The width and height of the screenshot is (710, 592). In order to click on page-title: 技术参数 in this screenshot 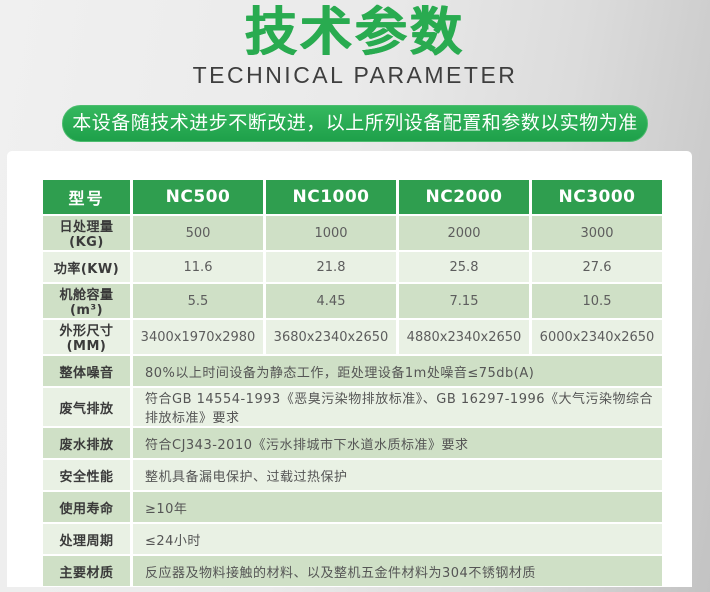, I will do `click(354, 33)`.